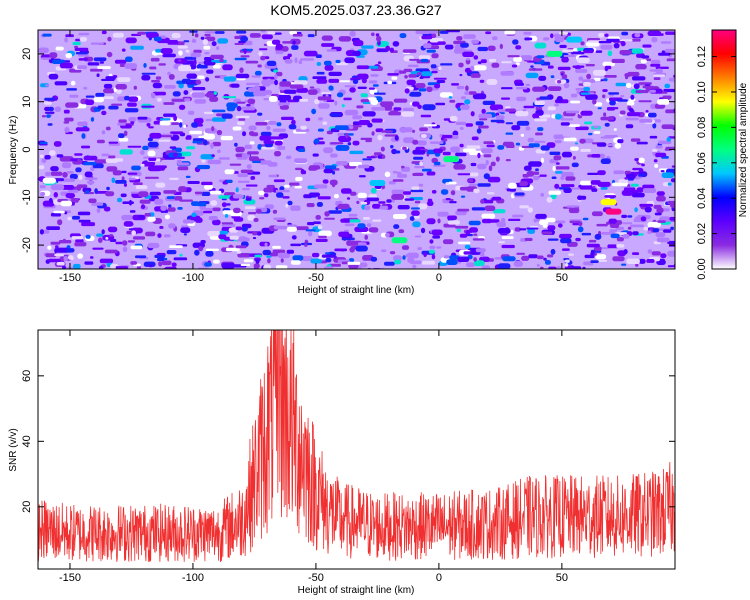 The width and height of the screenshot is (750, 600). Describe the element at coordinates (377, 183) in the screenshot. I see `heatmap-hotspot` at that location.